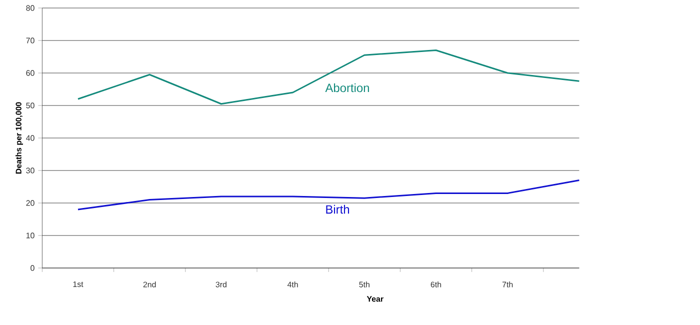 The image size is (700, 325). Describe the element at coordinates (328, 77) in the screenshot. I see `line-series` at that location.